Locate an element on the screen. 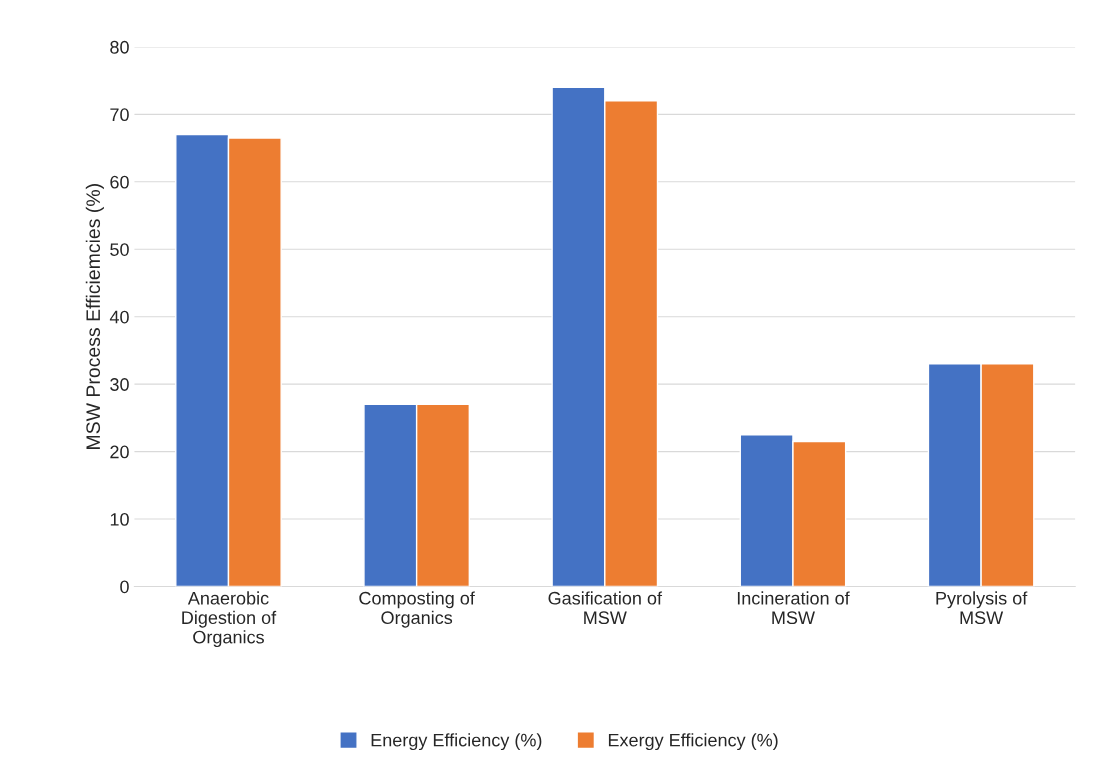 This screenshot has width=1120, height=782. y-tick-label: 20 is located at coordinates (119, 452).